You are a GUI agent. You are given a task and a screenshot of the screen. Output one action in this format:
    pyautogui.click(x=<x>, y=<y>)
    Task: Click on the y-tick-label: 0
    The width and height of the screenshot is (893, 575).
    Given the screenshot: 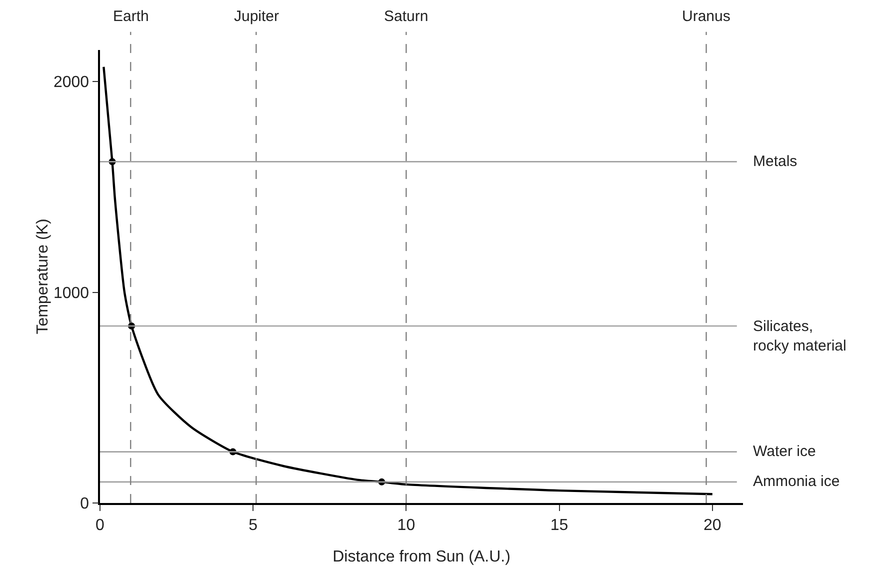 What is the action you would take?
    pyautogui.click(x=85, y=504)
    